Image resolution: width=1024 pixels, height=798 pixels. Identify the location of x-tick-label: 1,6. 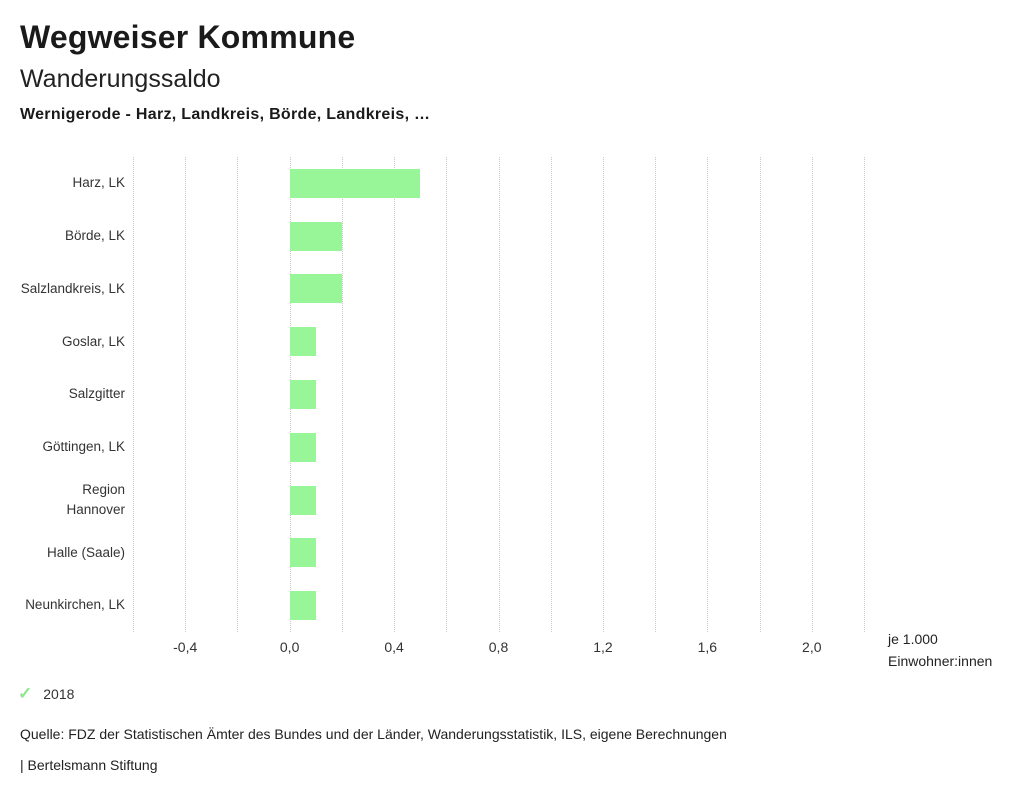
(707, 647).